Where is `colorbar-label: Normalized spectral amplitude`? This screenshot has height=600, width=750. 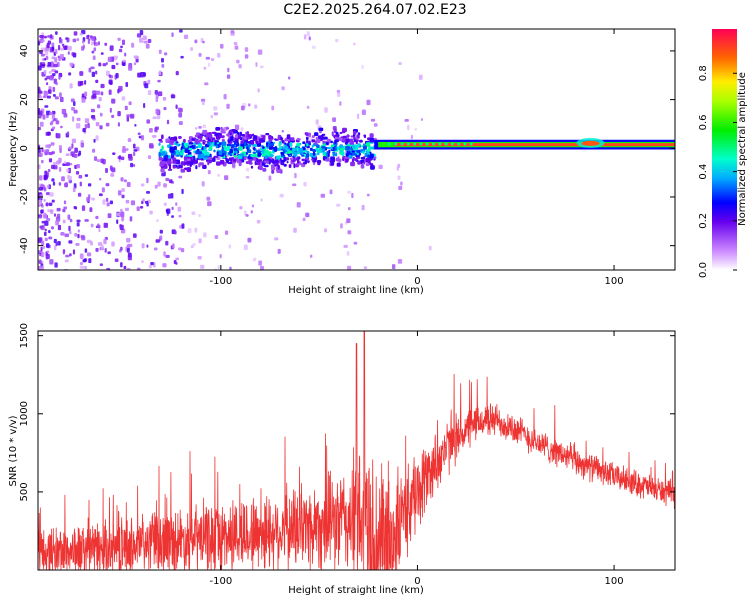 colorbar-label: Normalized spectral amplitude is located at coordinates (742, 149).